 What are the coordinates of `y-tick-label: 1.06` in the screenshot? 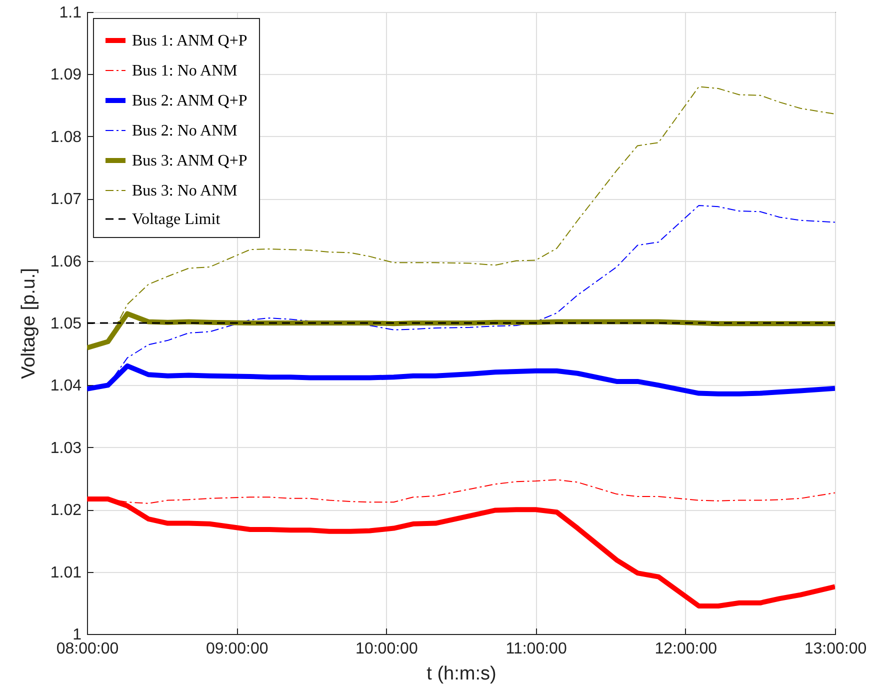 It's located at (66, 261).